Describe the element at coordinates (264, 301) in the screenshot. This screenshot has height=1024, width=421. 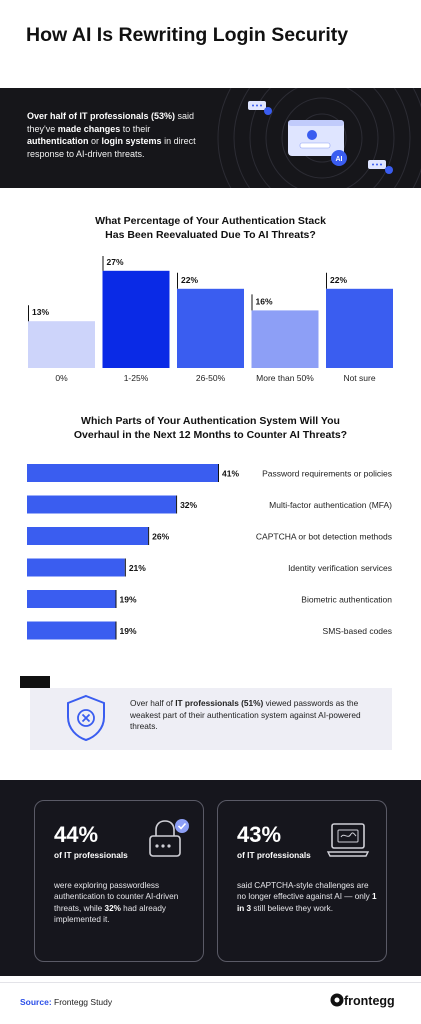
I see `data-label: 16%` at that location.